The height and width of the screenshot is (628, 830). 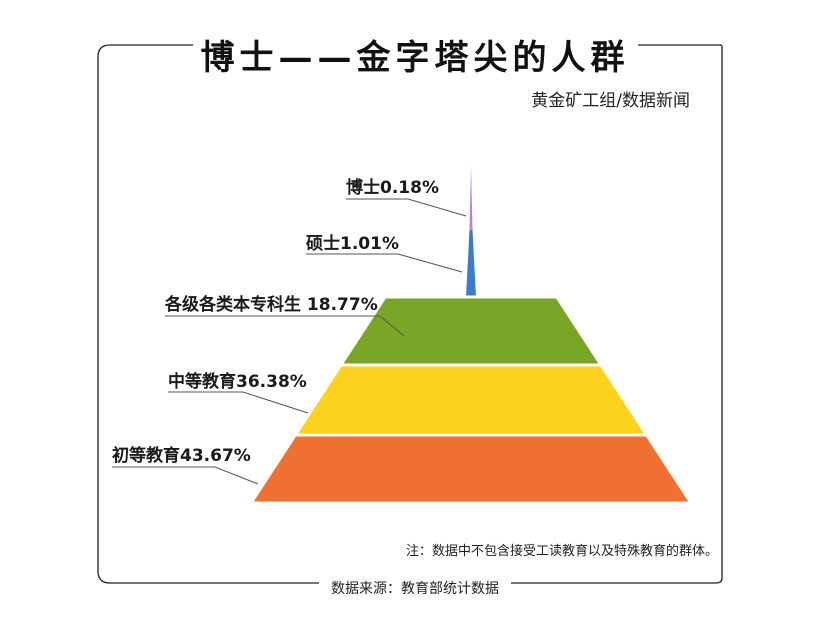 What do you see at coordinates (352, 243) in the screenshot?
I see `level-label-2: 硕士1.01%` at bounding box center [352, 243].